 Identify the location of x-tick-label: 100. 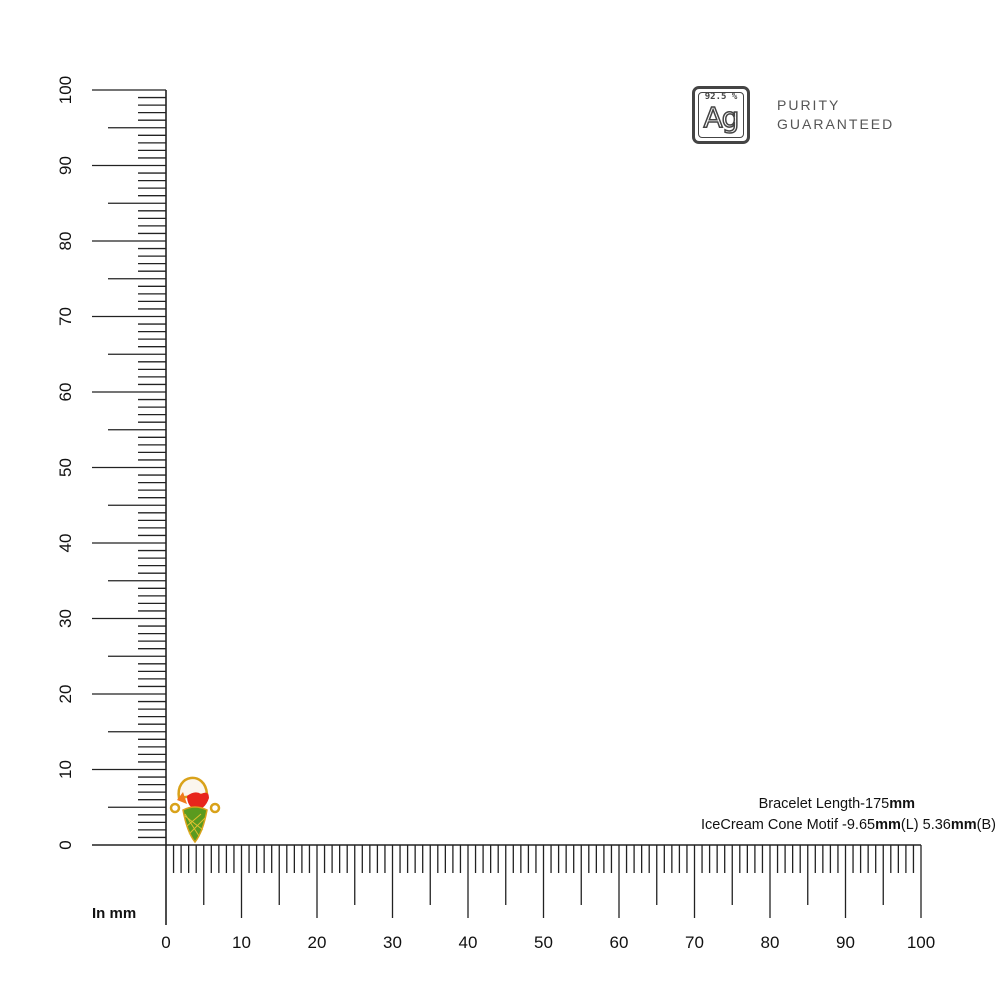
(921, 942).